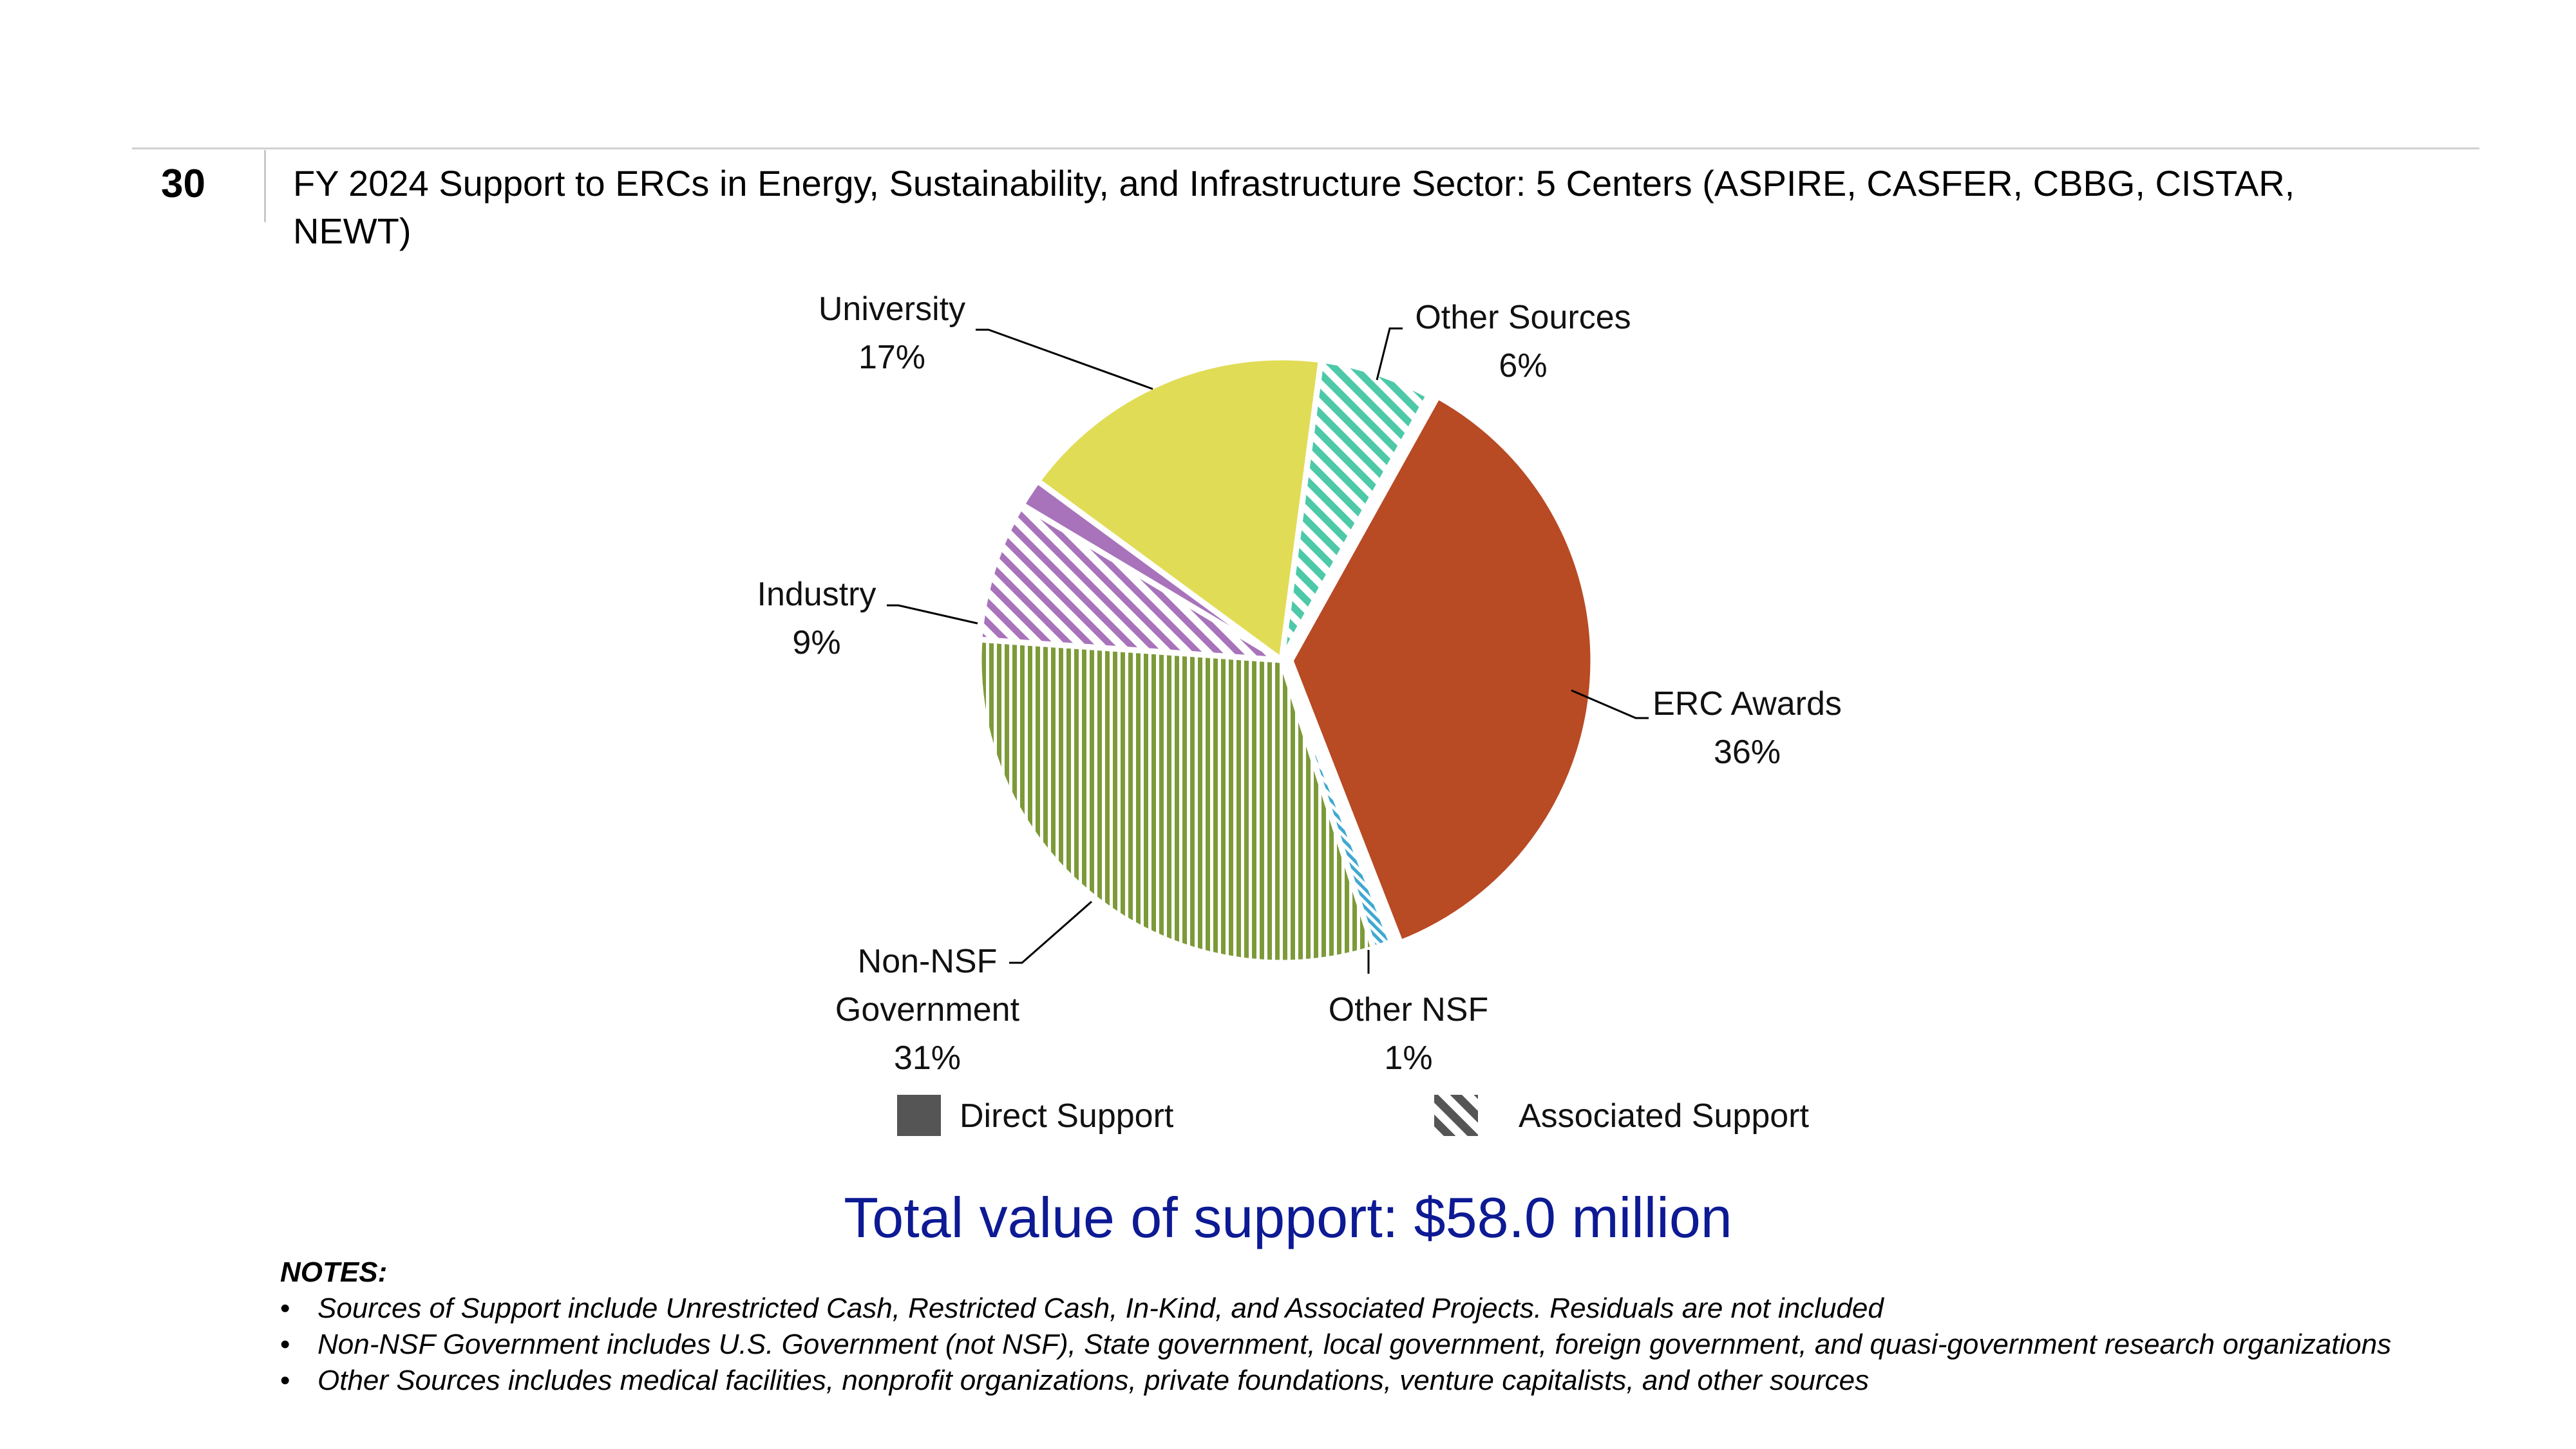  Describe the element at coordinates (1355, 510) in the screenshot. I see `pie-slice-other-sources-associated` at that location.